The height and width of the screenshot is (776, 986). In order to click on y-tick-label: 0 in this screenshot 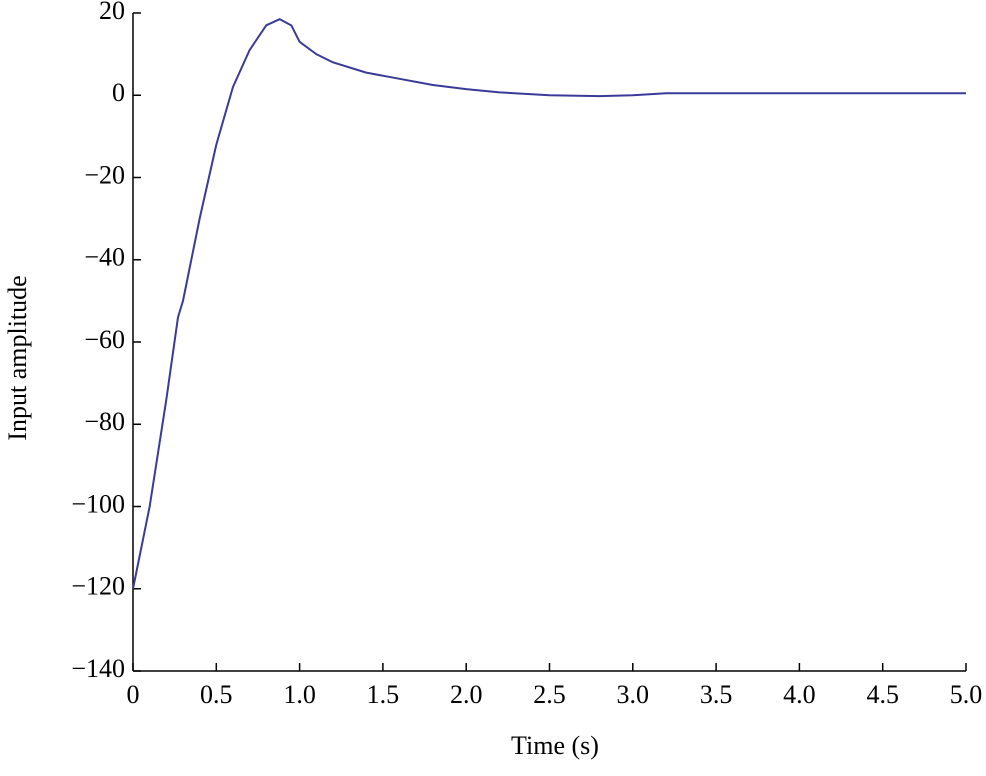, I will do `click(118, 92)`.